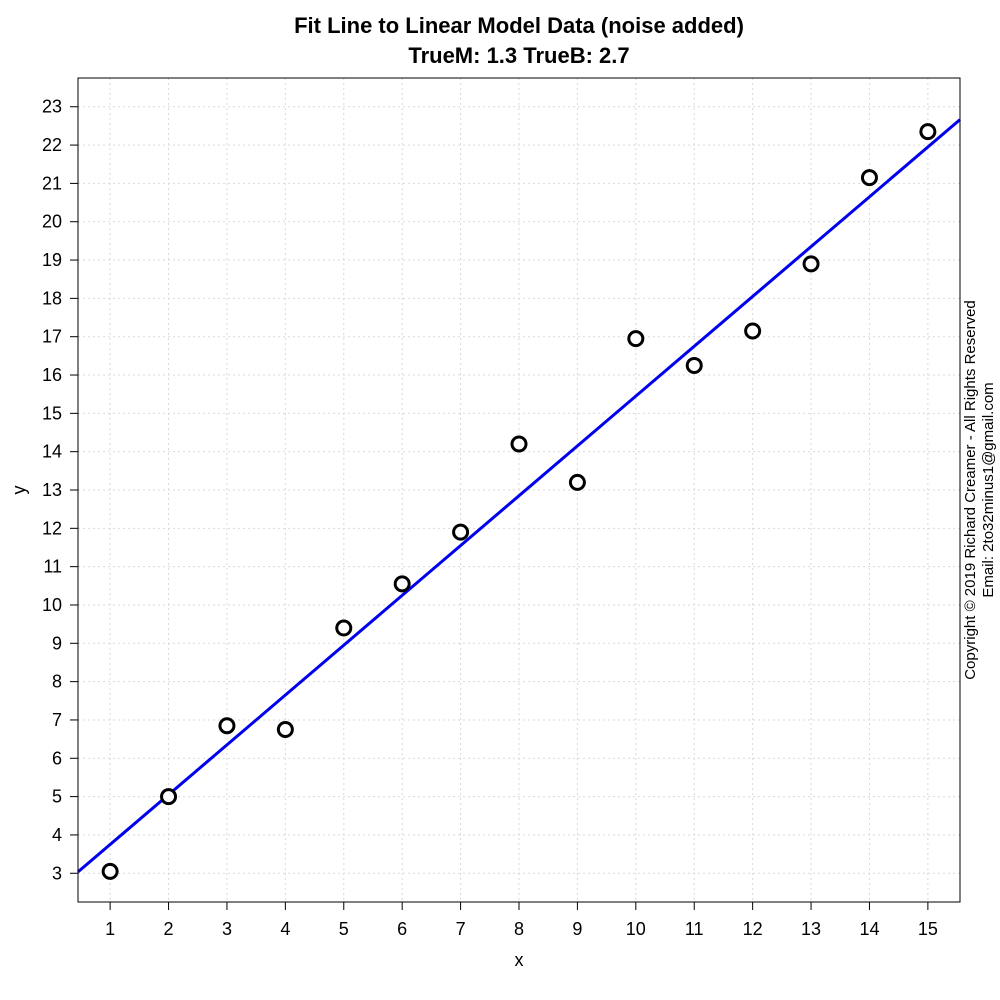 This screenshot has height=1000, width=1000. What do you see at coordinates (52, 107) in the screenshot?
I see `y-tick-label: 23` at bounding box center [52, 107].